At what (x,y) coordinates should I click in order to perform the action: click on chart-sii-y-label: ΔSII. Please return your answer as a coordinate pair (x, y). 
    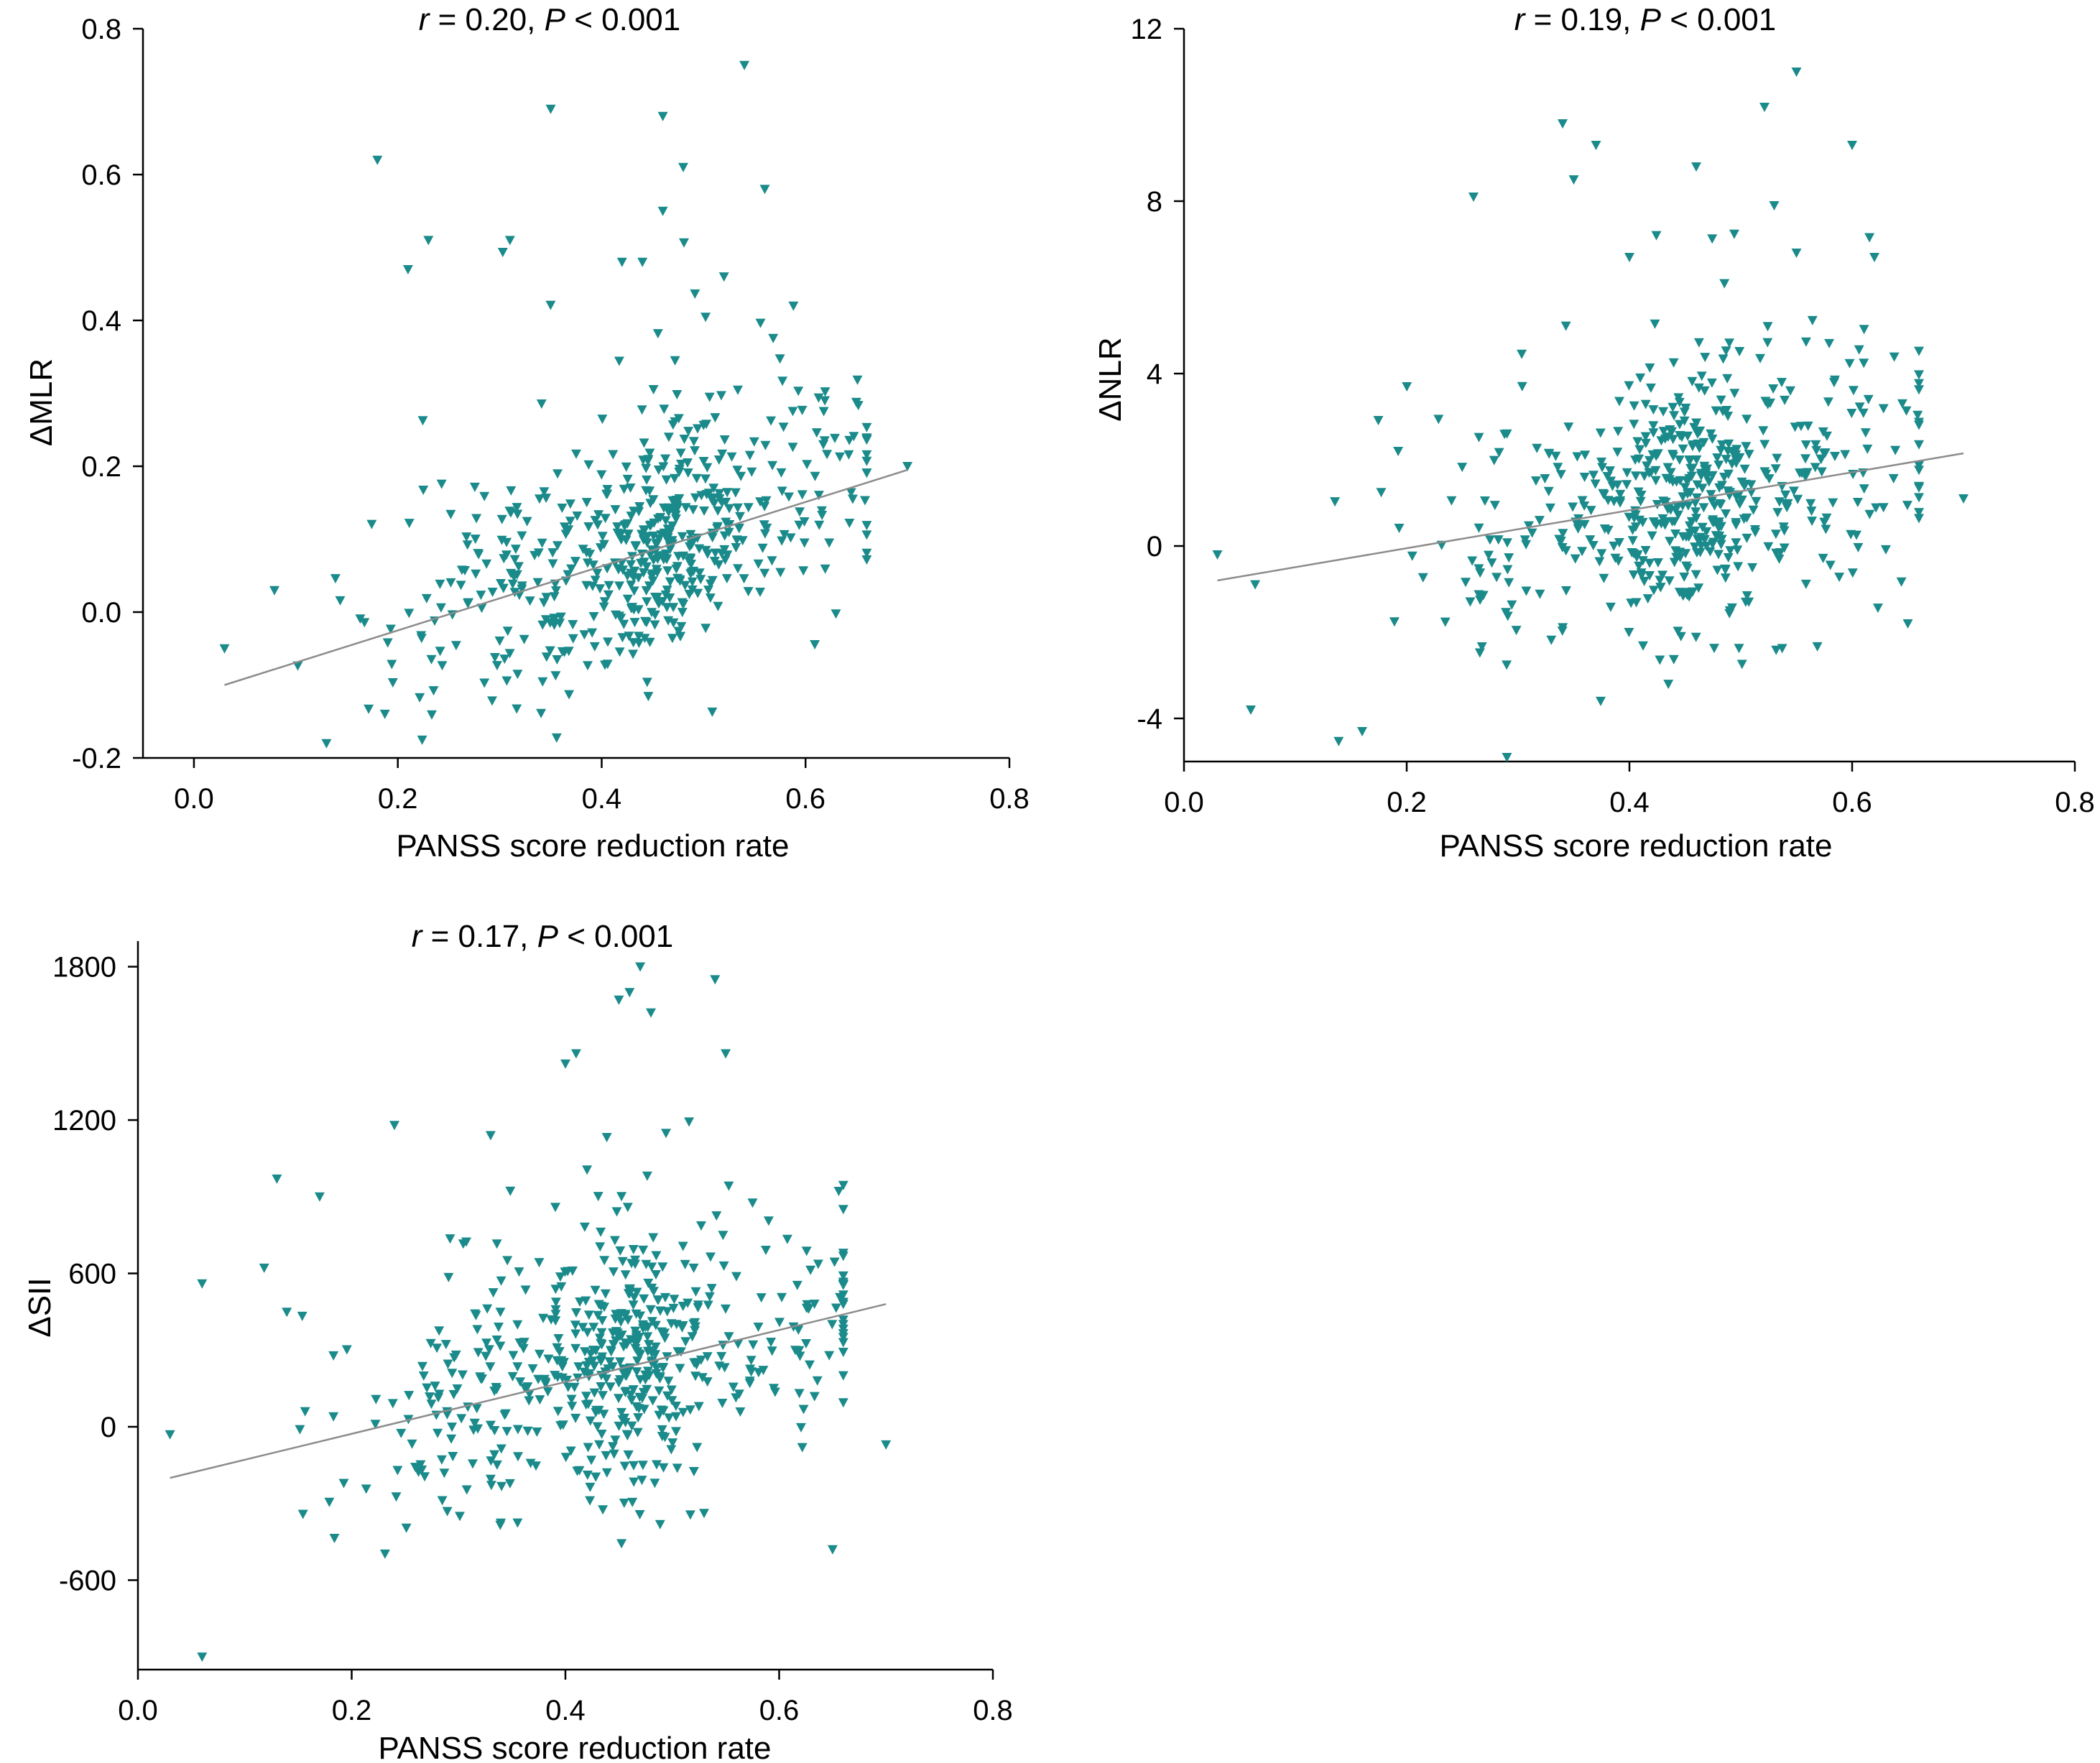
    Looking at the image, I should click on (40, 1307).